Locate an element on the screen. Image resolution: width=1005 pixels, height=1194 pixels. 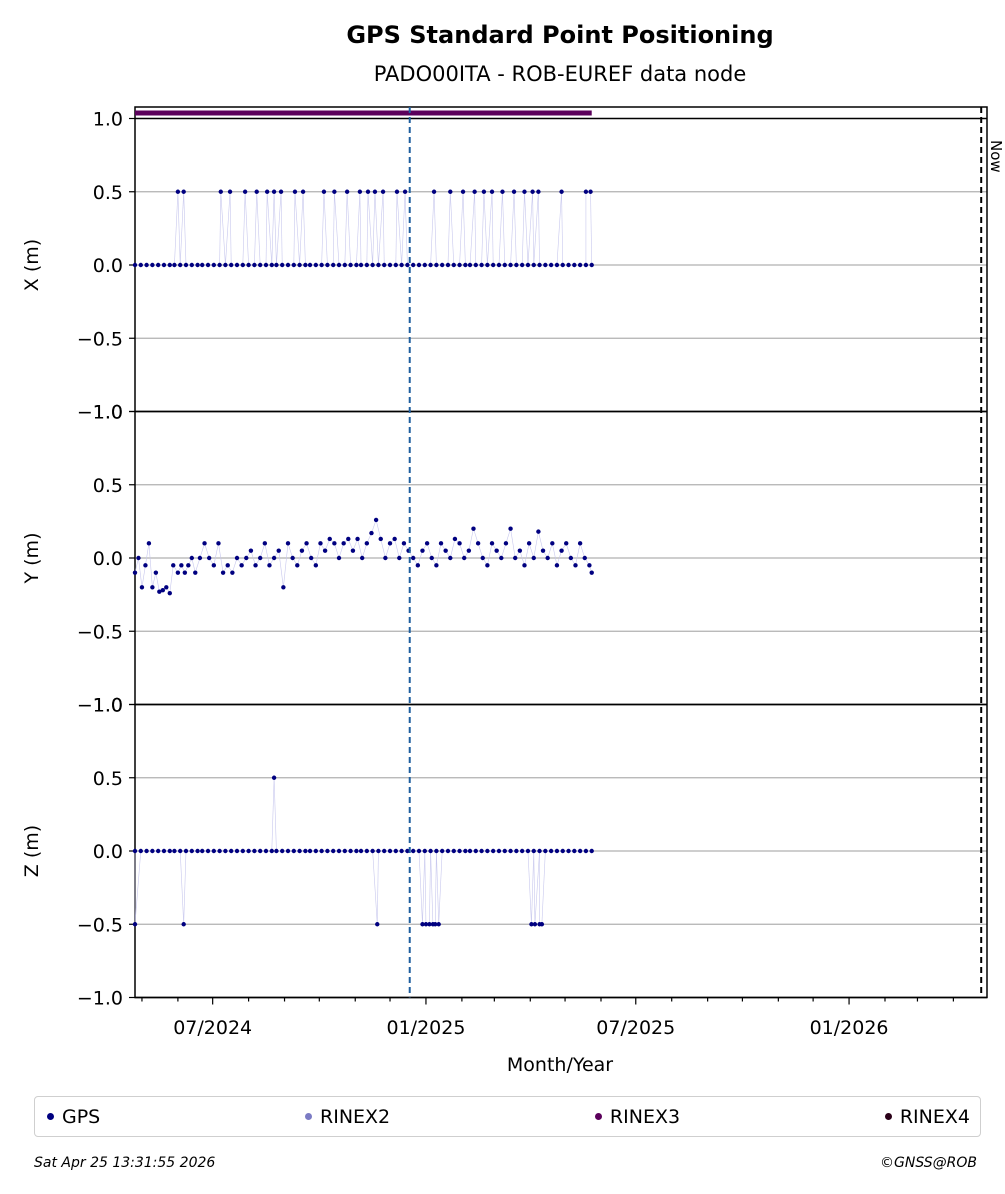
legend-item-rinex2: RINEX2 is located at coordinates (347, 1117).